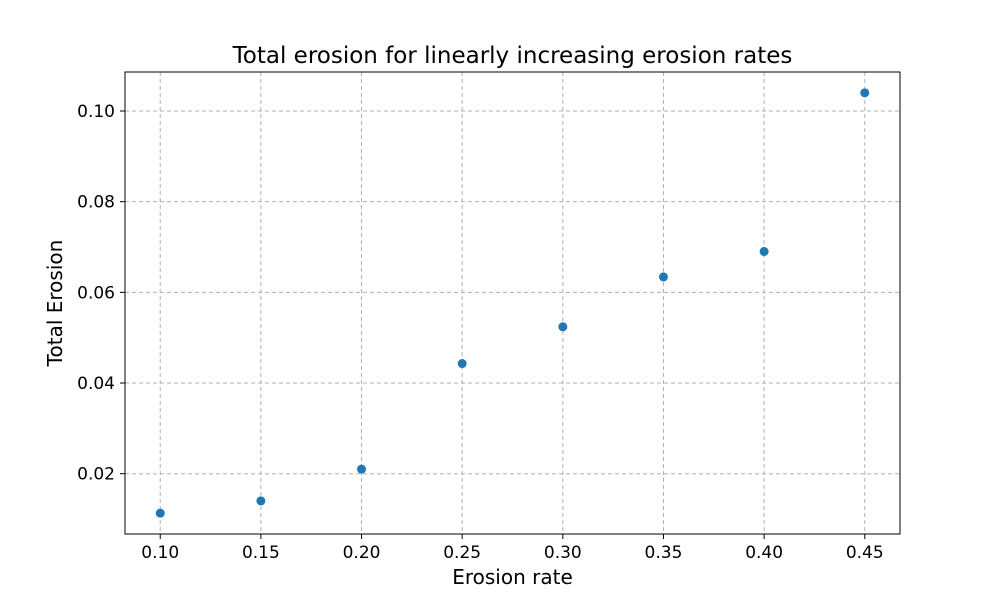 The image size is (1000, 600). Describe the element at coordinates (764, 553) in the screenshot. I see `x-tick-label: 0.40` at that location.